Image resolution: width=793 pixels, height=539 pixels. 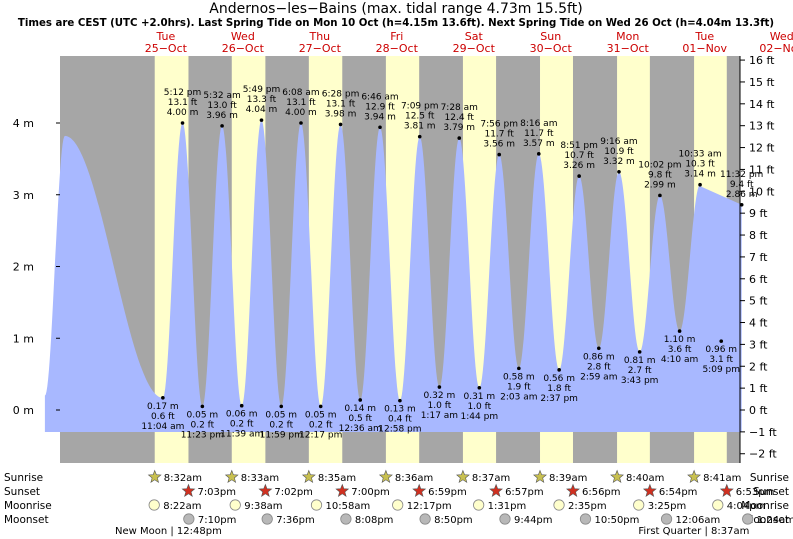 I want to click on y-tick-label-ft: 14 ft, so click(x=762, y=104).